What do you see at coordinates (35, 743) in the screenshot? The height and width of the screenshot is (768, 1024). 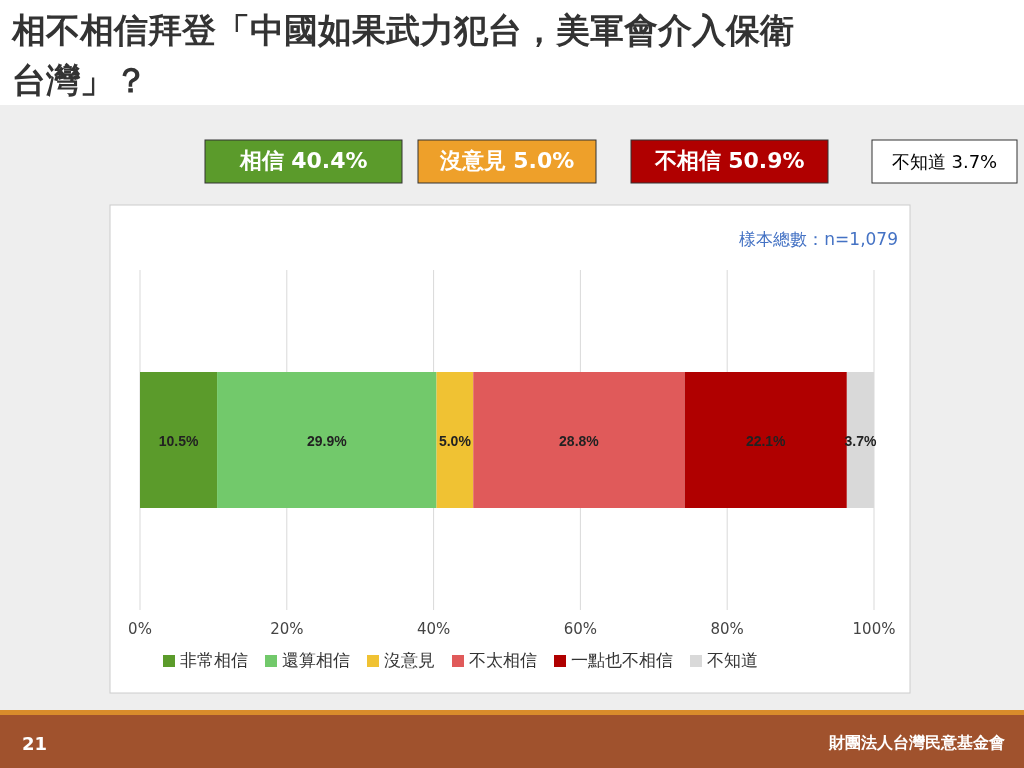 I see `text: 21` at bounding box center [35, 743].